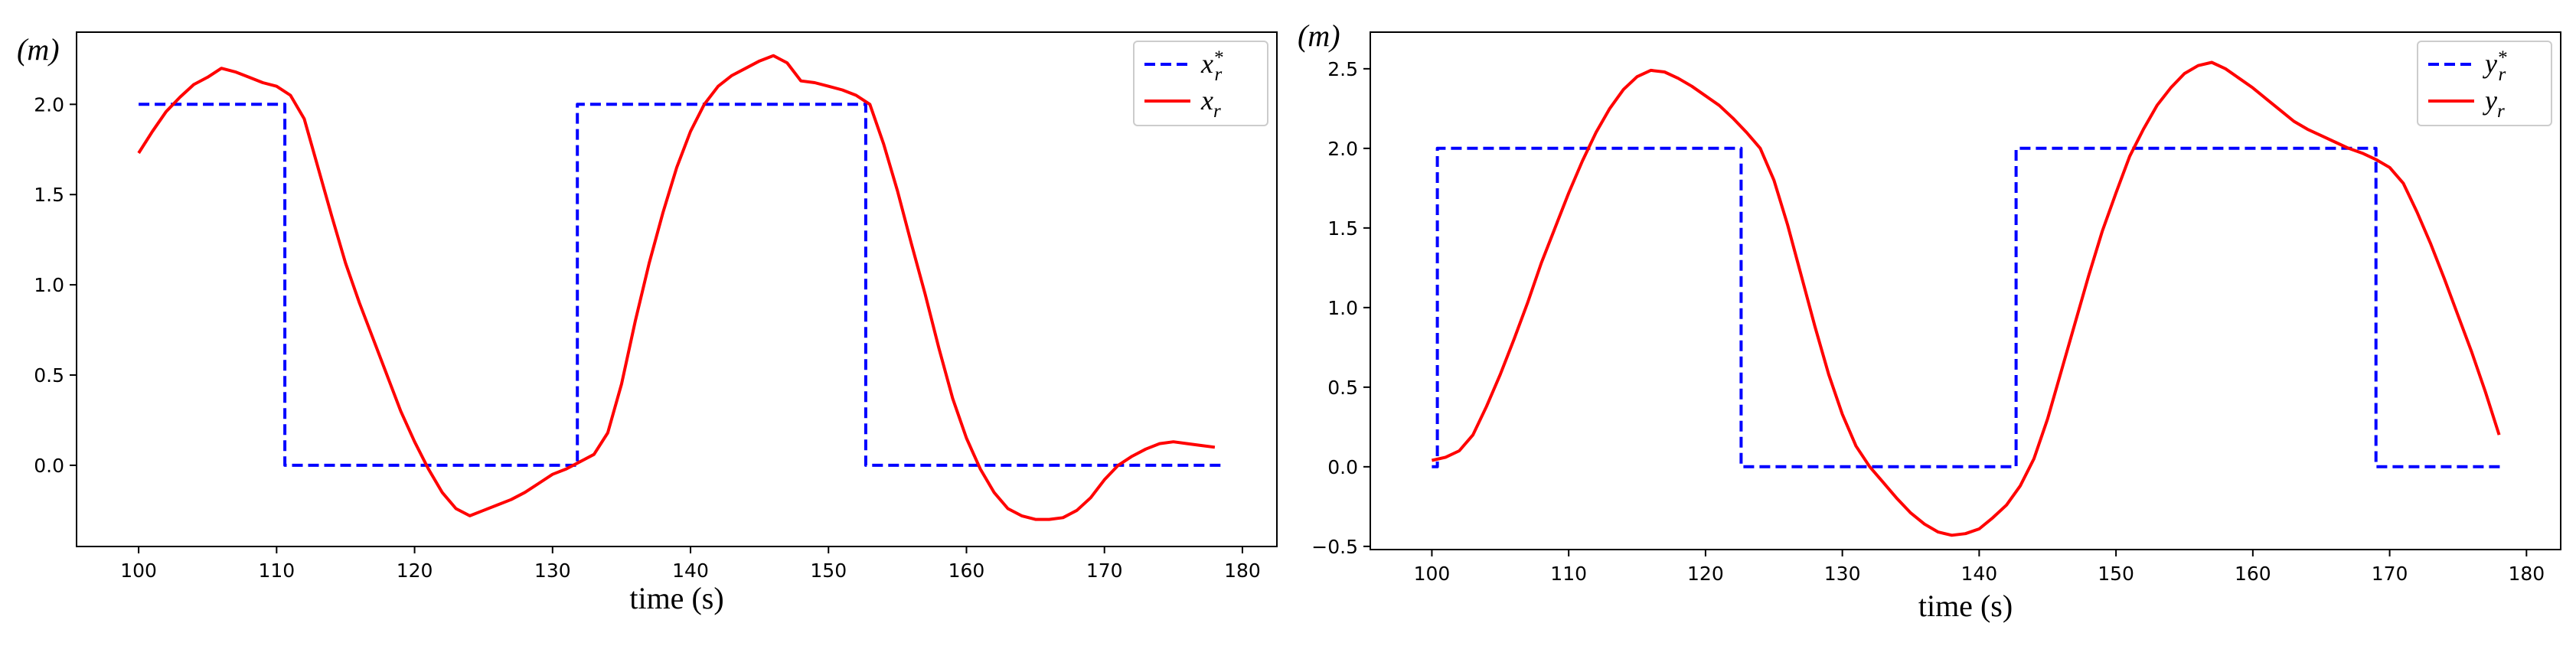 The image size is (2576, 646). What do you see at coordinates (2495, 66) in the screenshot?
I see `legend-label: y* r` at bounding box center [2495, 66].